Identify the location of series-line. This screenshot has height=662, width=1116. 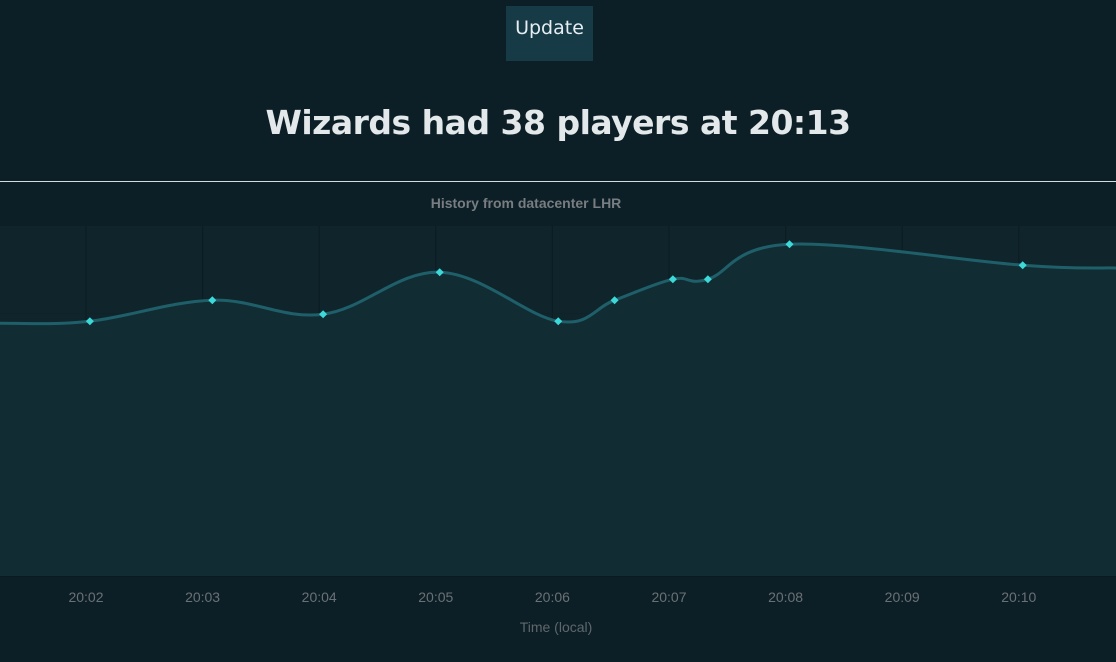
(558, 284).